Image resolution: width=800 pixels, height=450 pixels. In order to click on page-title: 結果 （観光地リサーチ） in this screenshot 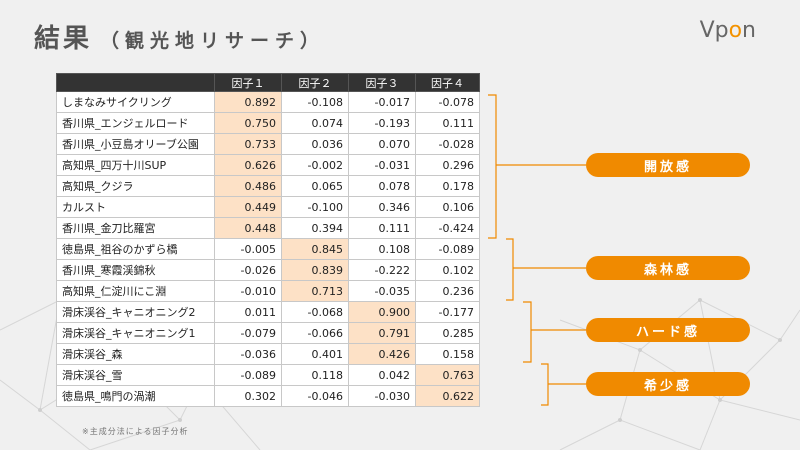, I will do `click(179, 36)`.